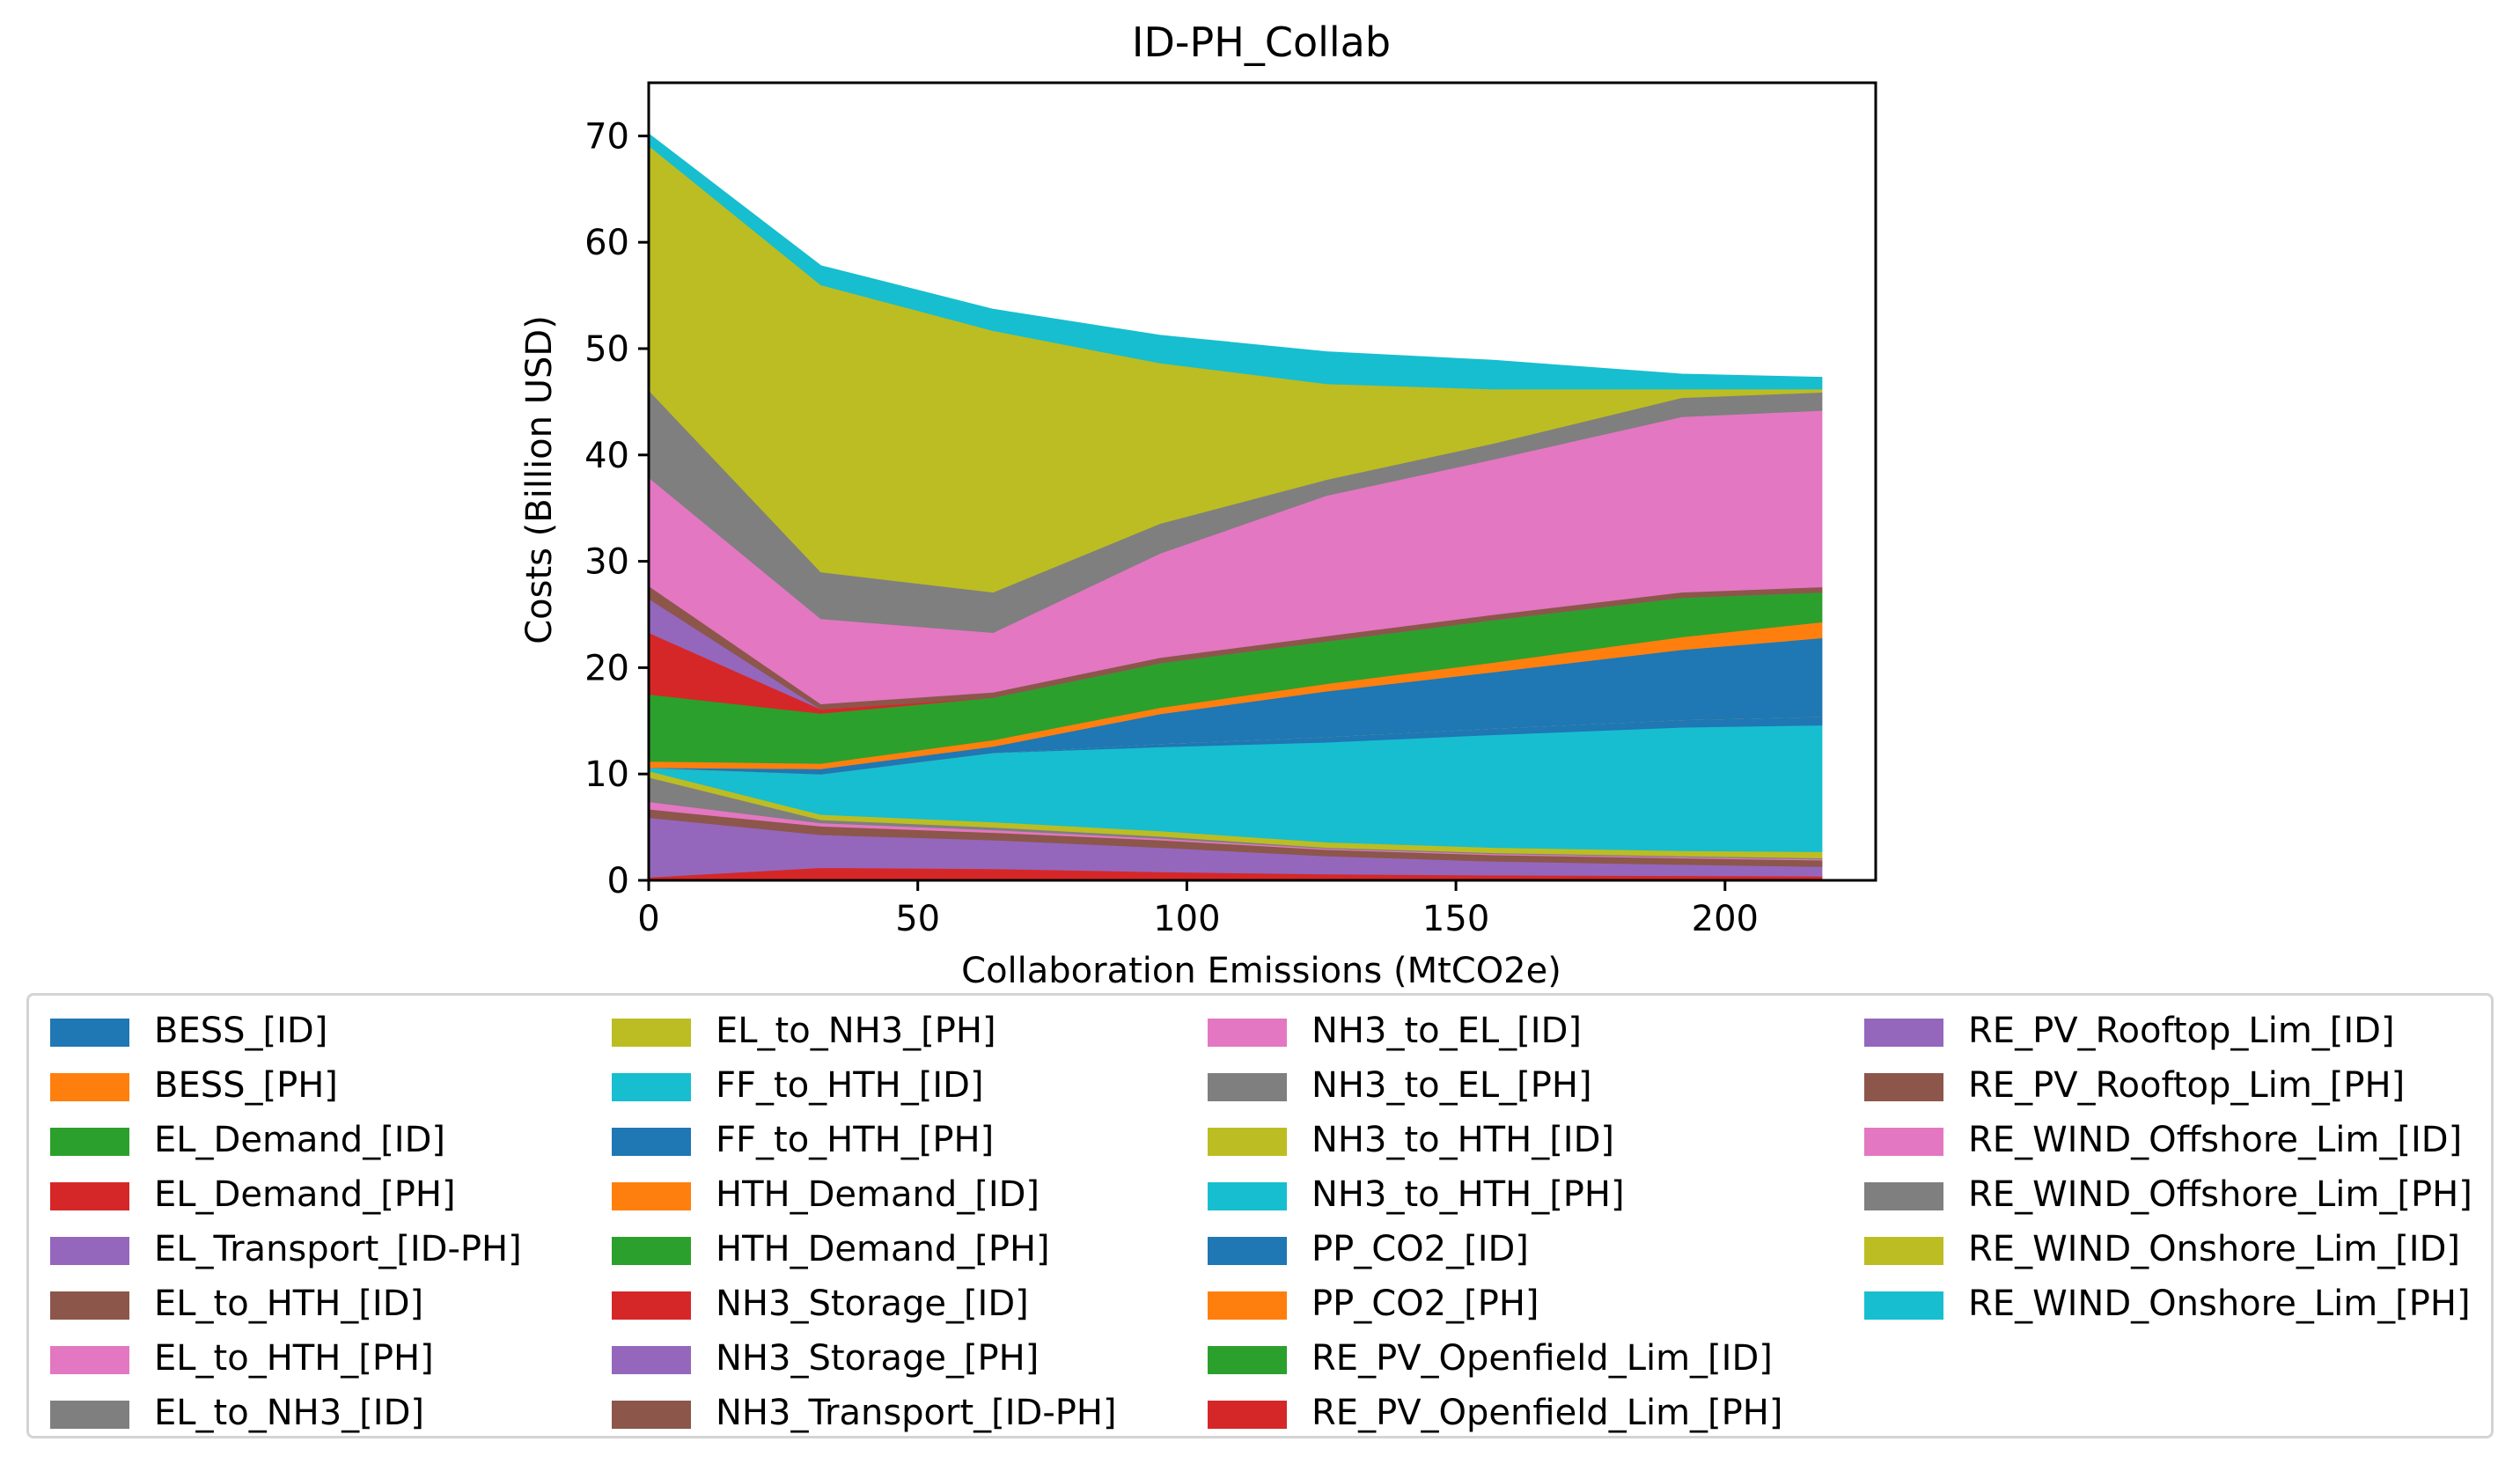 This screenshot has height=1464, width=2520. Describe the element at coordinates (2187, 1085) in the screenshot. I see `legend-label: RE_PV_Rooftop_Lim_[PH]` at that location.